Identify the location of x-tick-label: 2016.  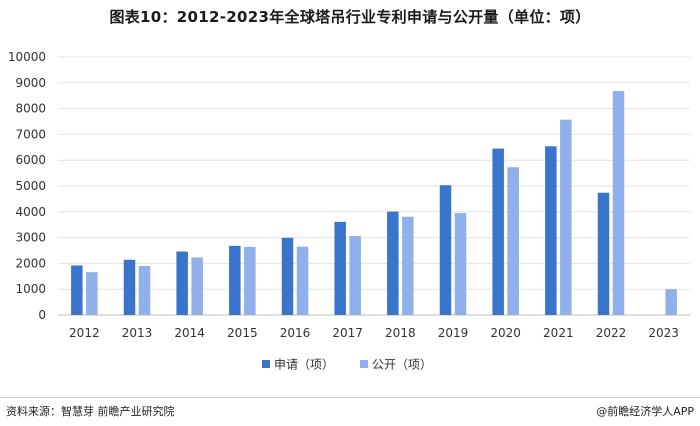
(295, 333).